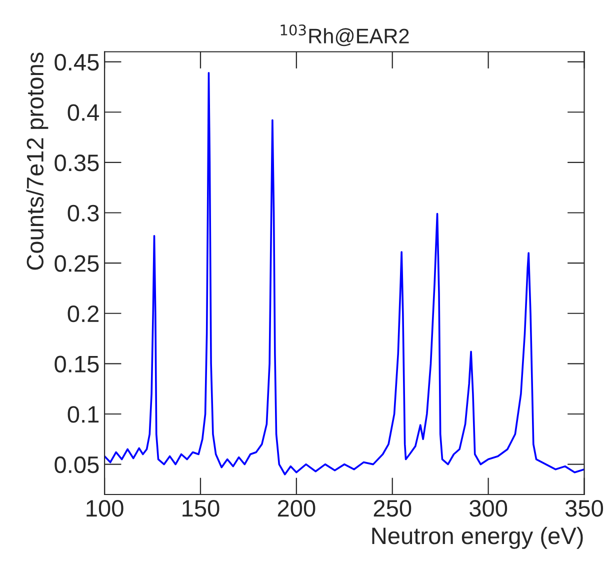 The height and width of the screenshot is (575, 615). What do you see at coordinates (83, 112) in the screenshot?
I see `y-tick-label: 0.4` at bounding box center [83, 112].